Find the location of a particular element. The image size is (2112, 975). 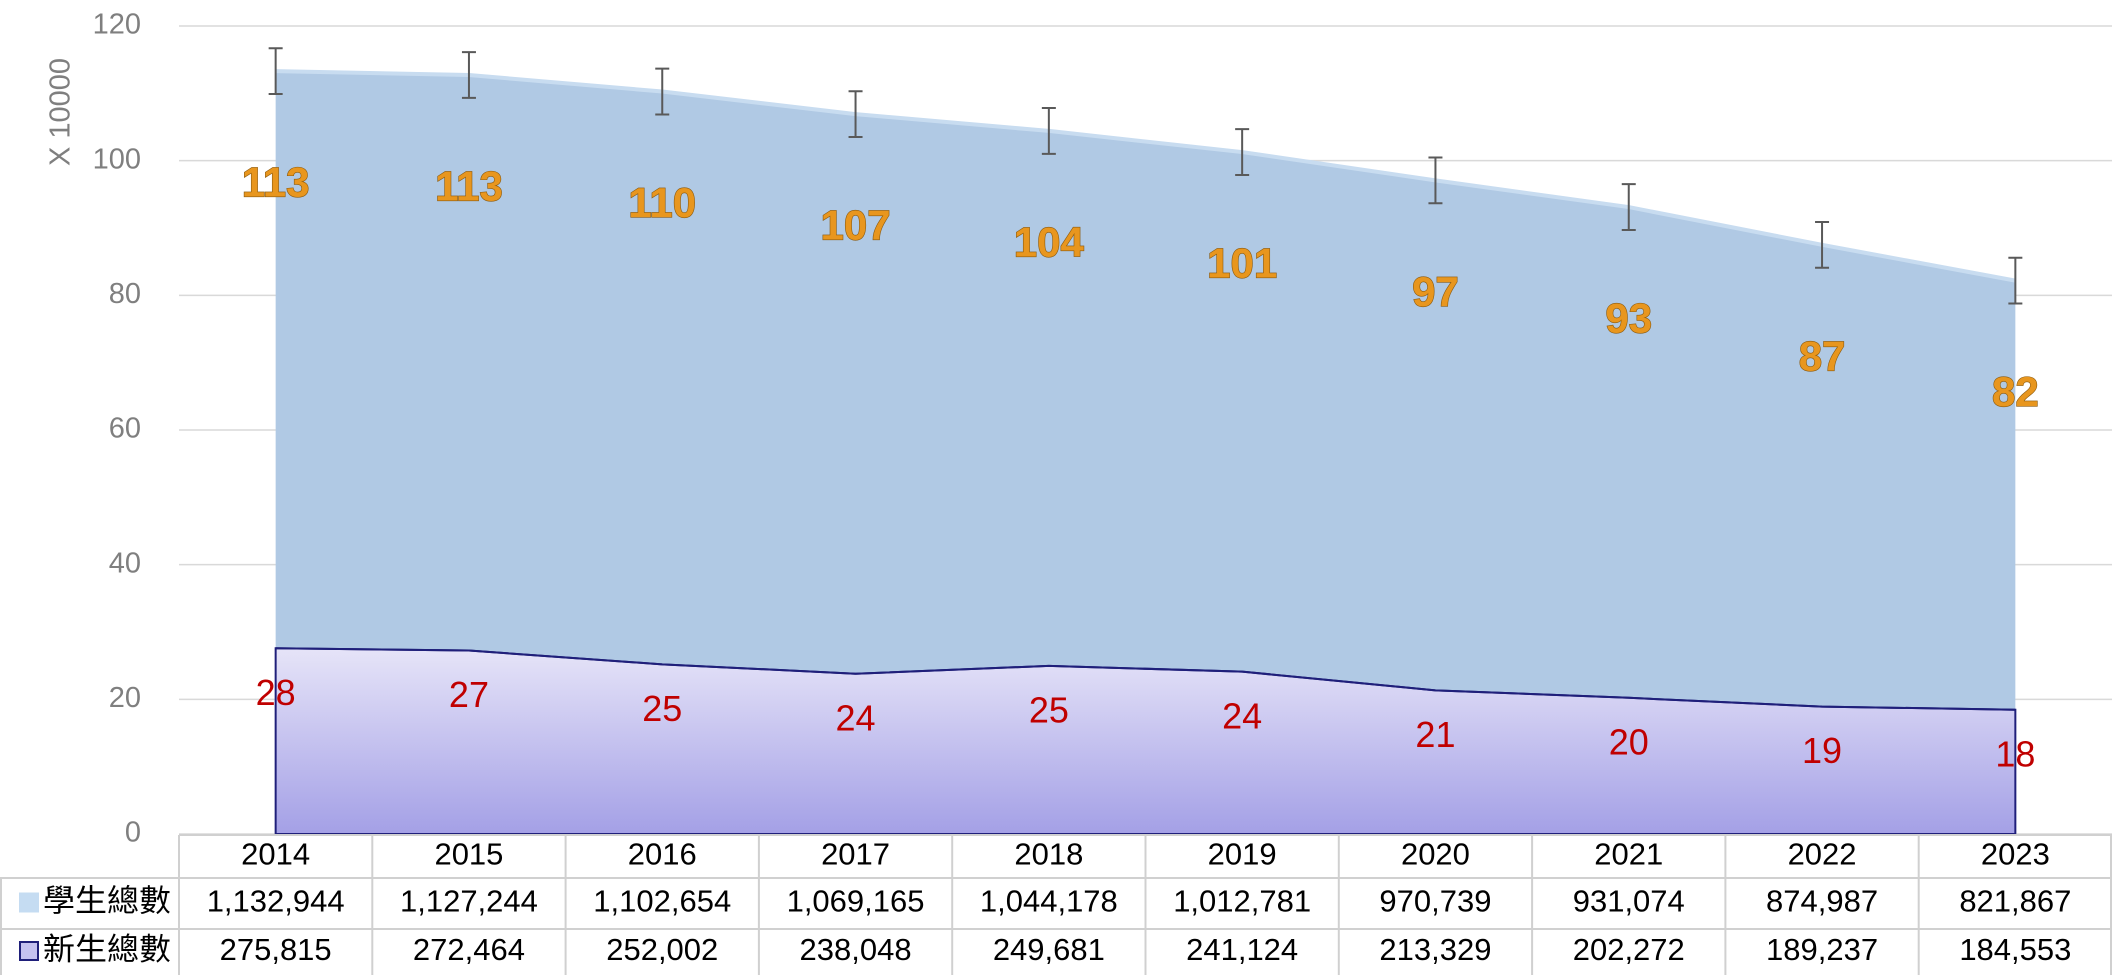

data-label: 104 is located at coordinates (1049, 241).